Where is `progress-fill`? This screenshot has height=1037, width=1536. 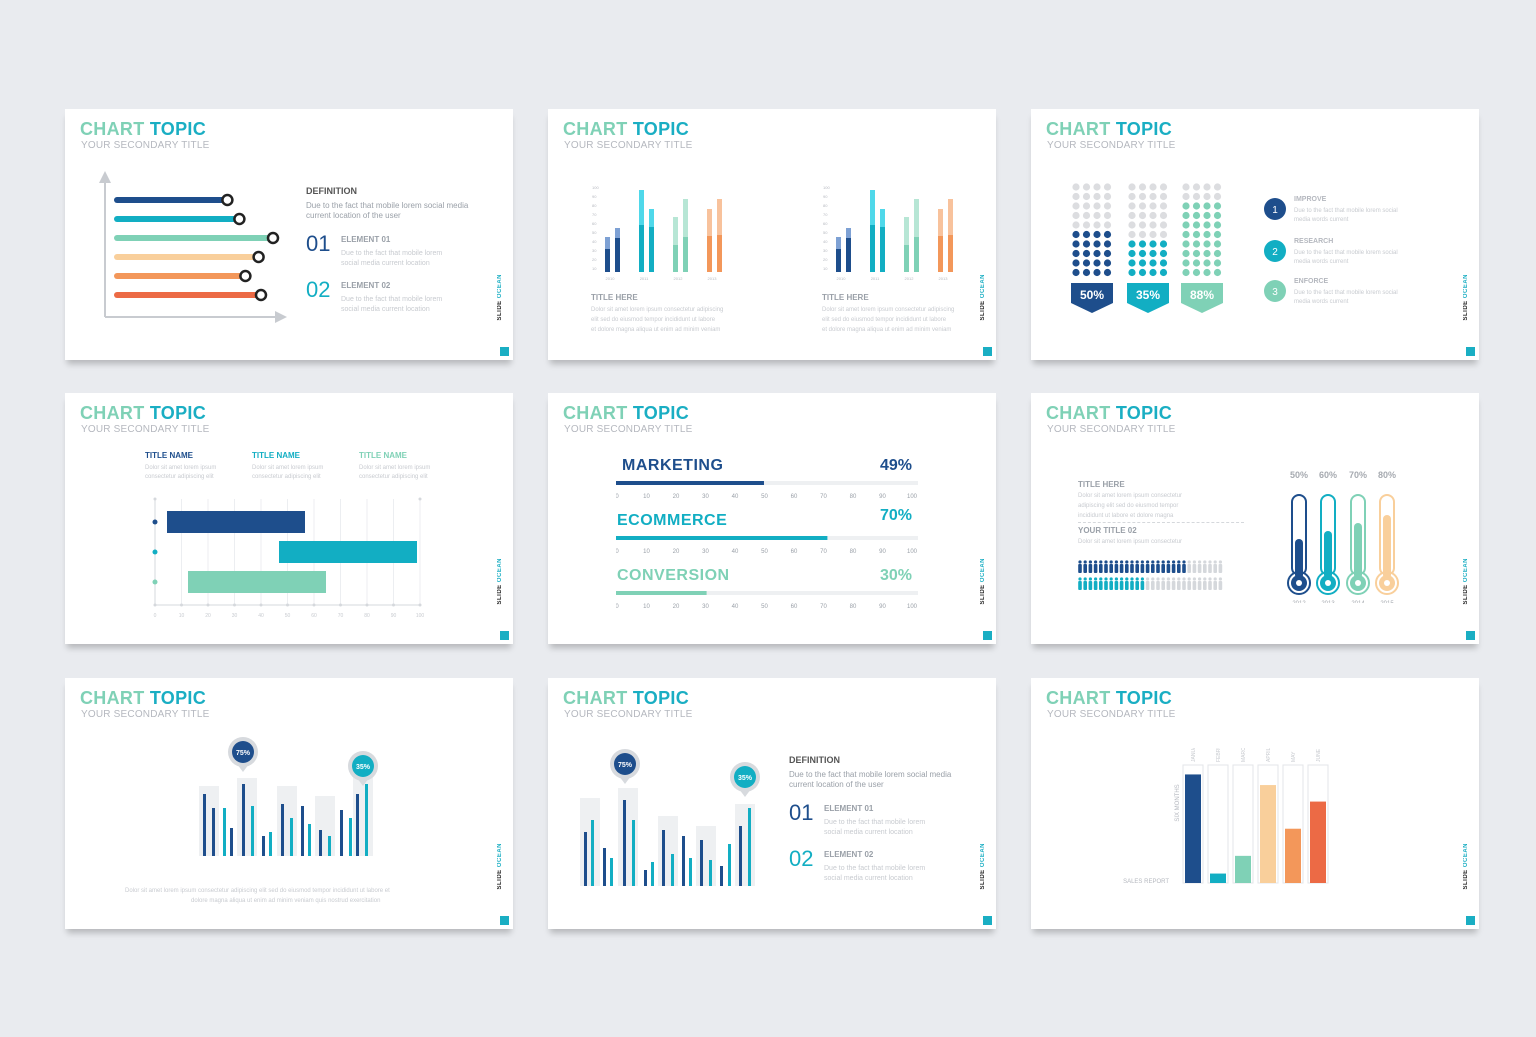 progress-fill is located at coordinates (690, 483).